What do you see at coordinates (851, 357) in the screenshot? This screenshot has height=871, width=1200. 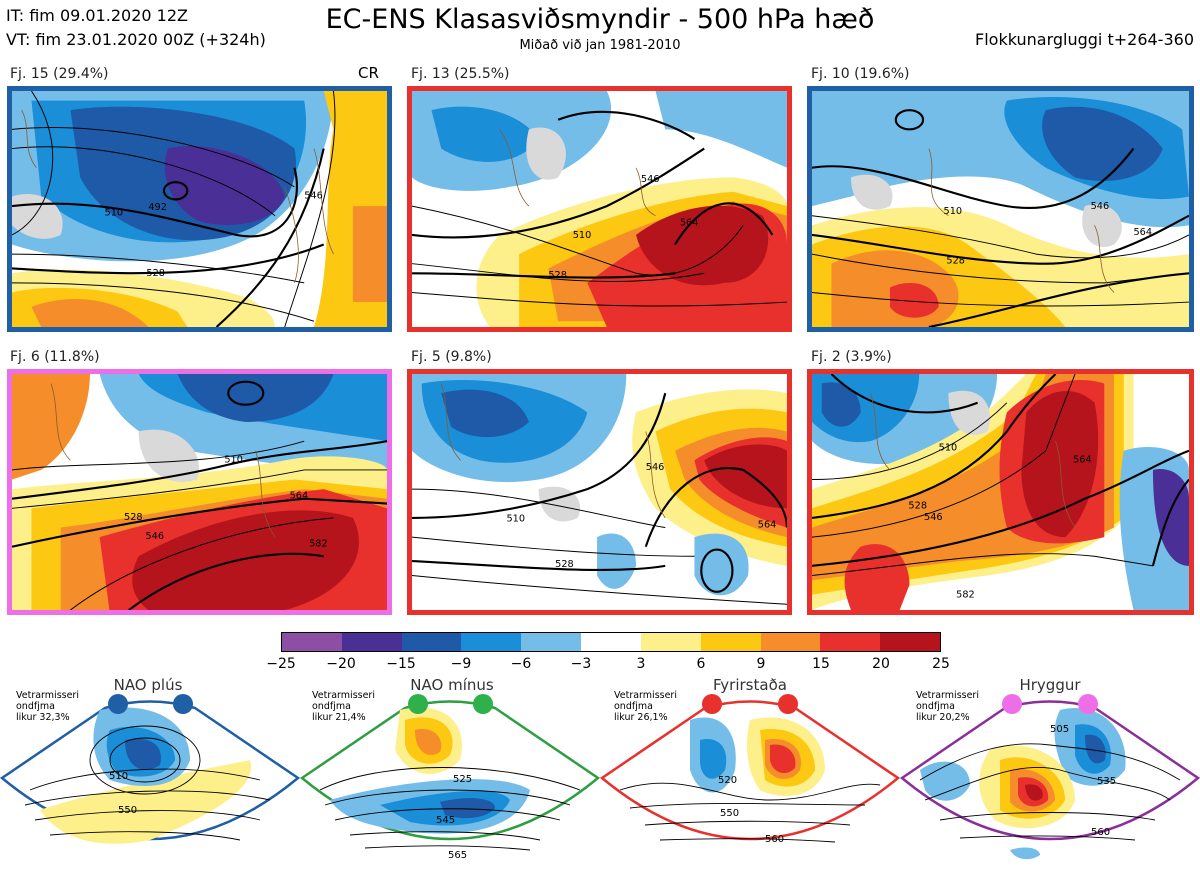 I see `panel-label-6: Fj. 2 (3.9%)` at bounding box center [851, 357].